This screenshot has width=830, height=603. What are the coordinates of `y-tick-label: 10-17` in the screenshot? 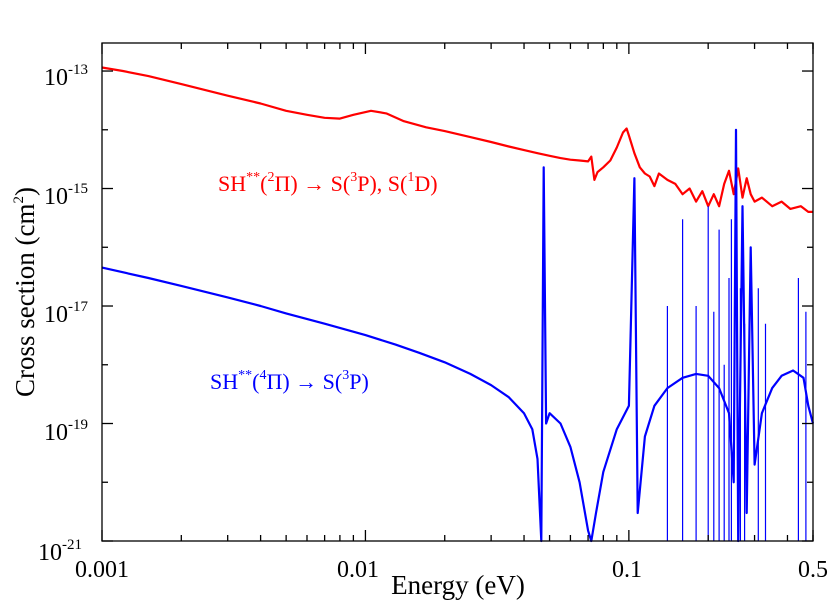 It's located at (66, 313).